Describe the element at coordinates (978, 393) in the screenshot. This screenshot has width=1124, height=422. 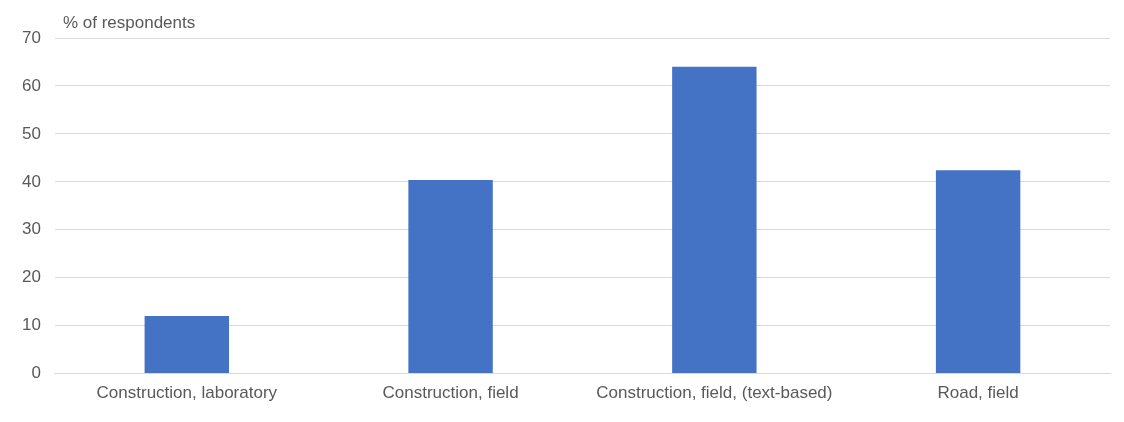
I see `x-tick-label: Road, field` at that location.